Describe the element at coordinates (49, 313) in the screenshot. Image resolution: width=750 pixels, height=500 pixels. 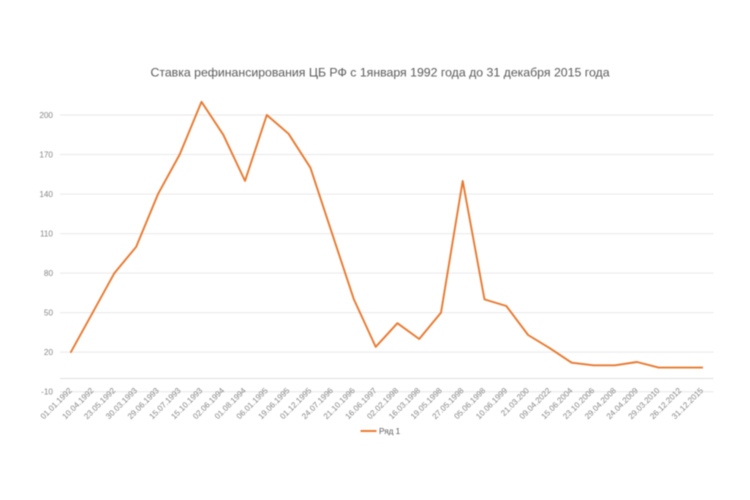
I see `svg-text: 50` at that location.